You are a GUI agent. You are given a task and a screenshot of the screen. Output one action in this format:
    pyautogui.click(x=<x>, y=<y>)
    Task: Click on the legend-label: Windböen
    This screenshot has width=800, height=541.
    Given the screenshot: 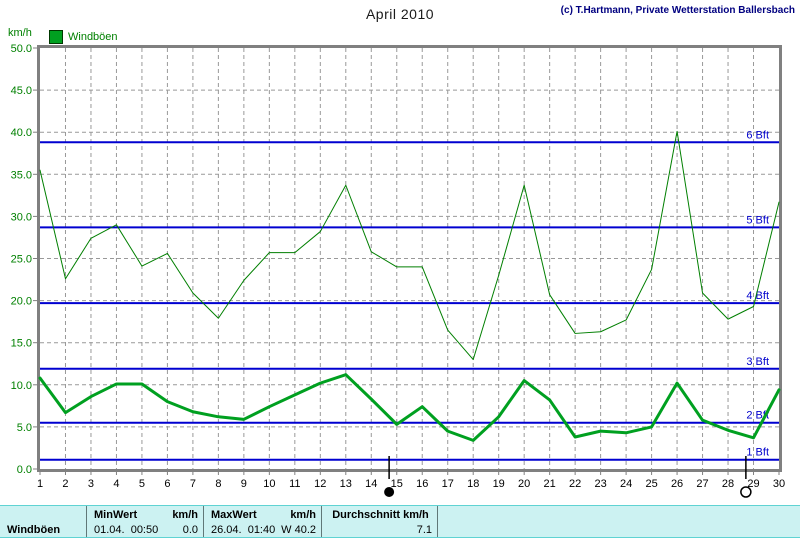 What is the action you would take?
    pyautogui.click(x=93, y=37)
    